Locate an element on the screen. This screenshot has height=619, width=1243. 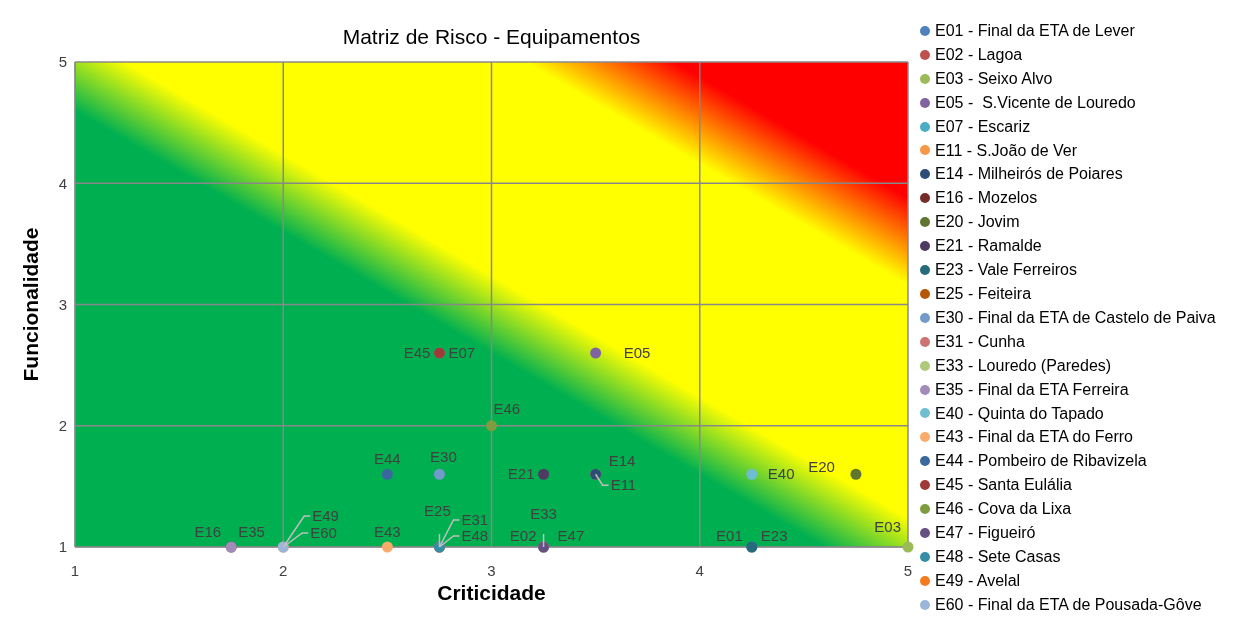
annotation: E23 is located at coordinates (774, 535).